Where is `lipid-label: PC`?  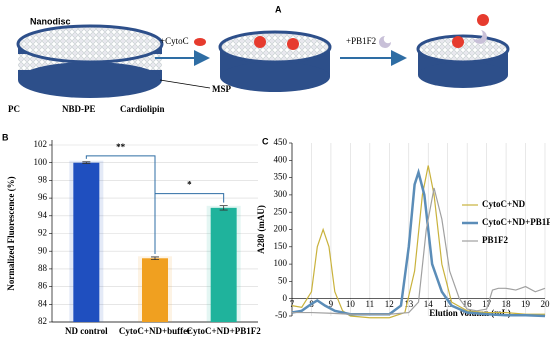 lipid-label: PC is located at coordinates (14, 109).